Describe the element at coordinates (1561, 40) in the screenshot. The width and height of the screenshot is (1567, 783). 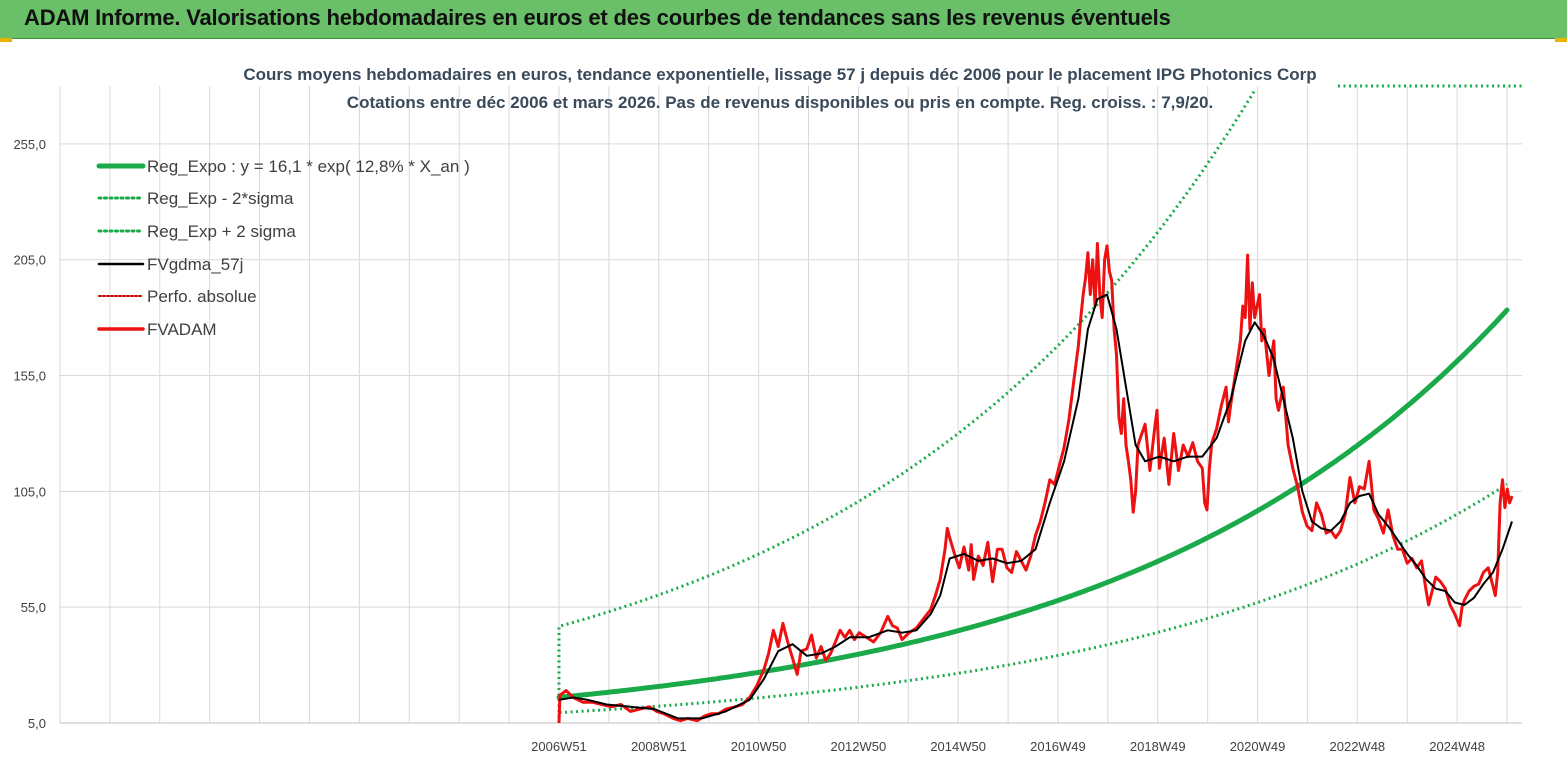
I see `corner-mark-right` at that location.